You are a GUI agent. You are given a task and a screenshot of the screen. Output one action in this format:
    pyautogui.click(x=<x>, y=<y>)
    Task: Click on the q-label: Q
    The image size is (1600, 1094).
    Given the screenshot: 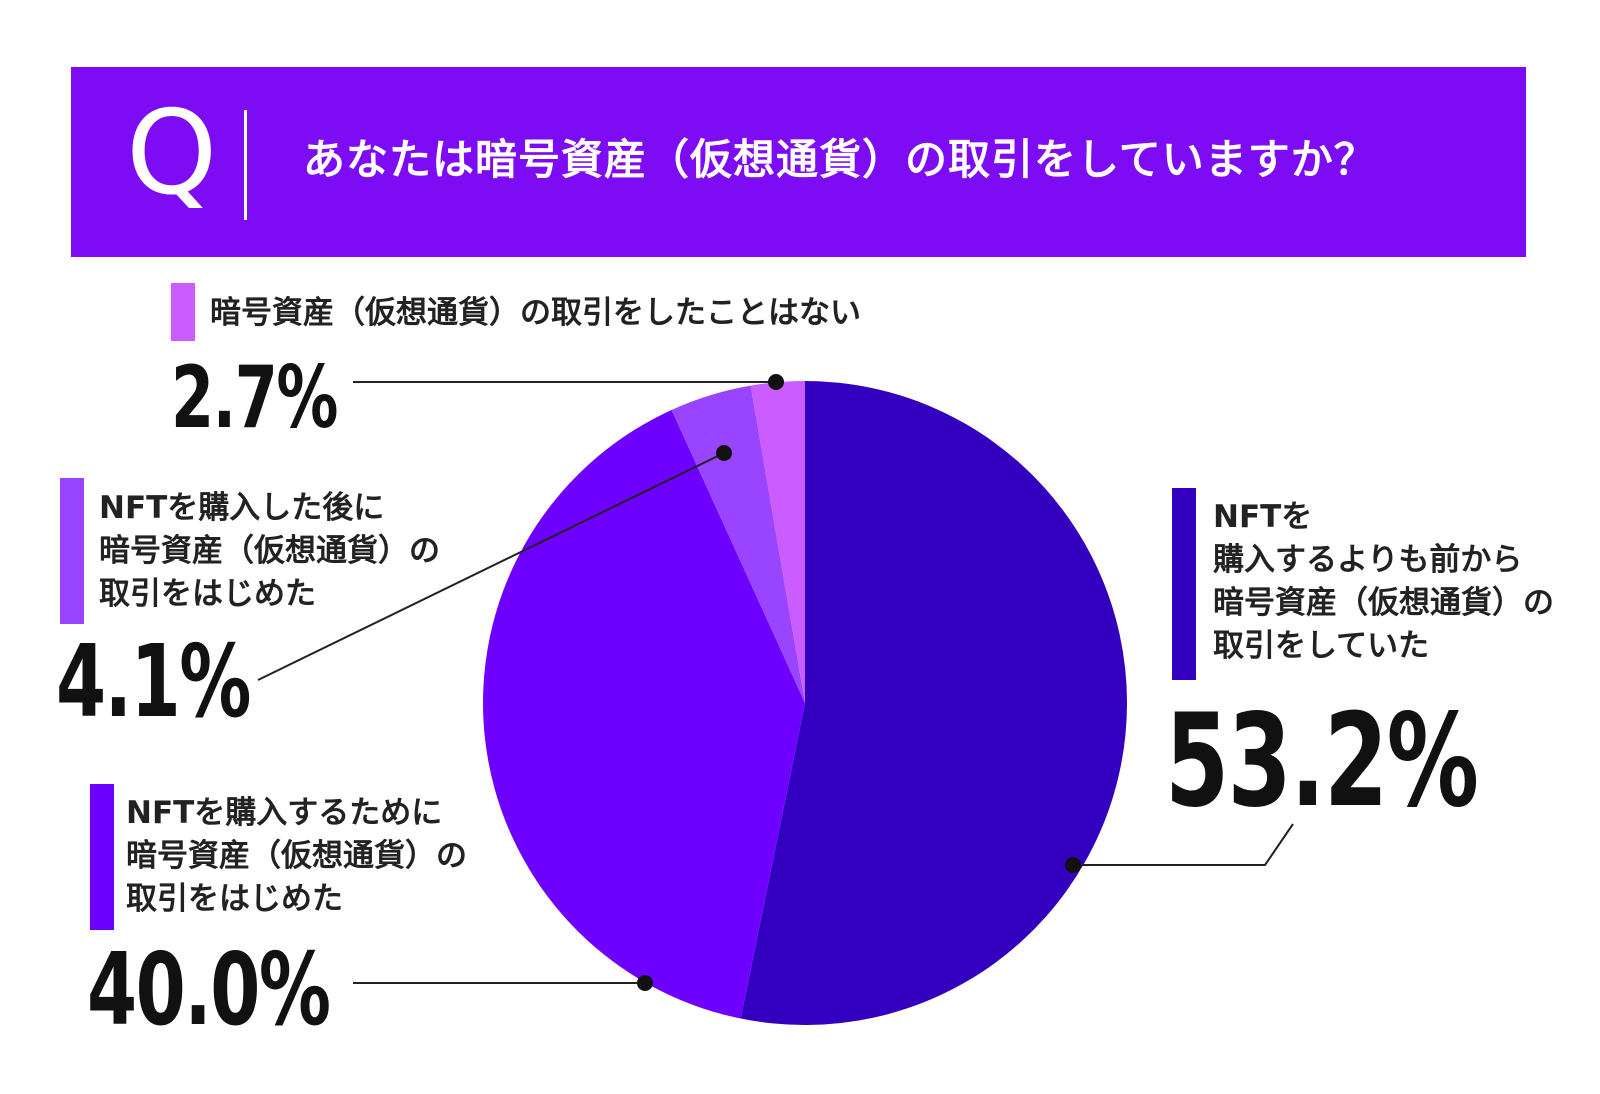 What is the action you would take?
    pyautogui.click(x=172, y=153)
    